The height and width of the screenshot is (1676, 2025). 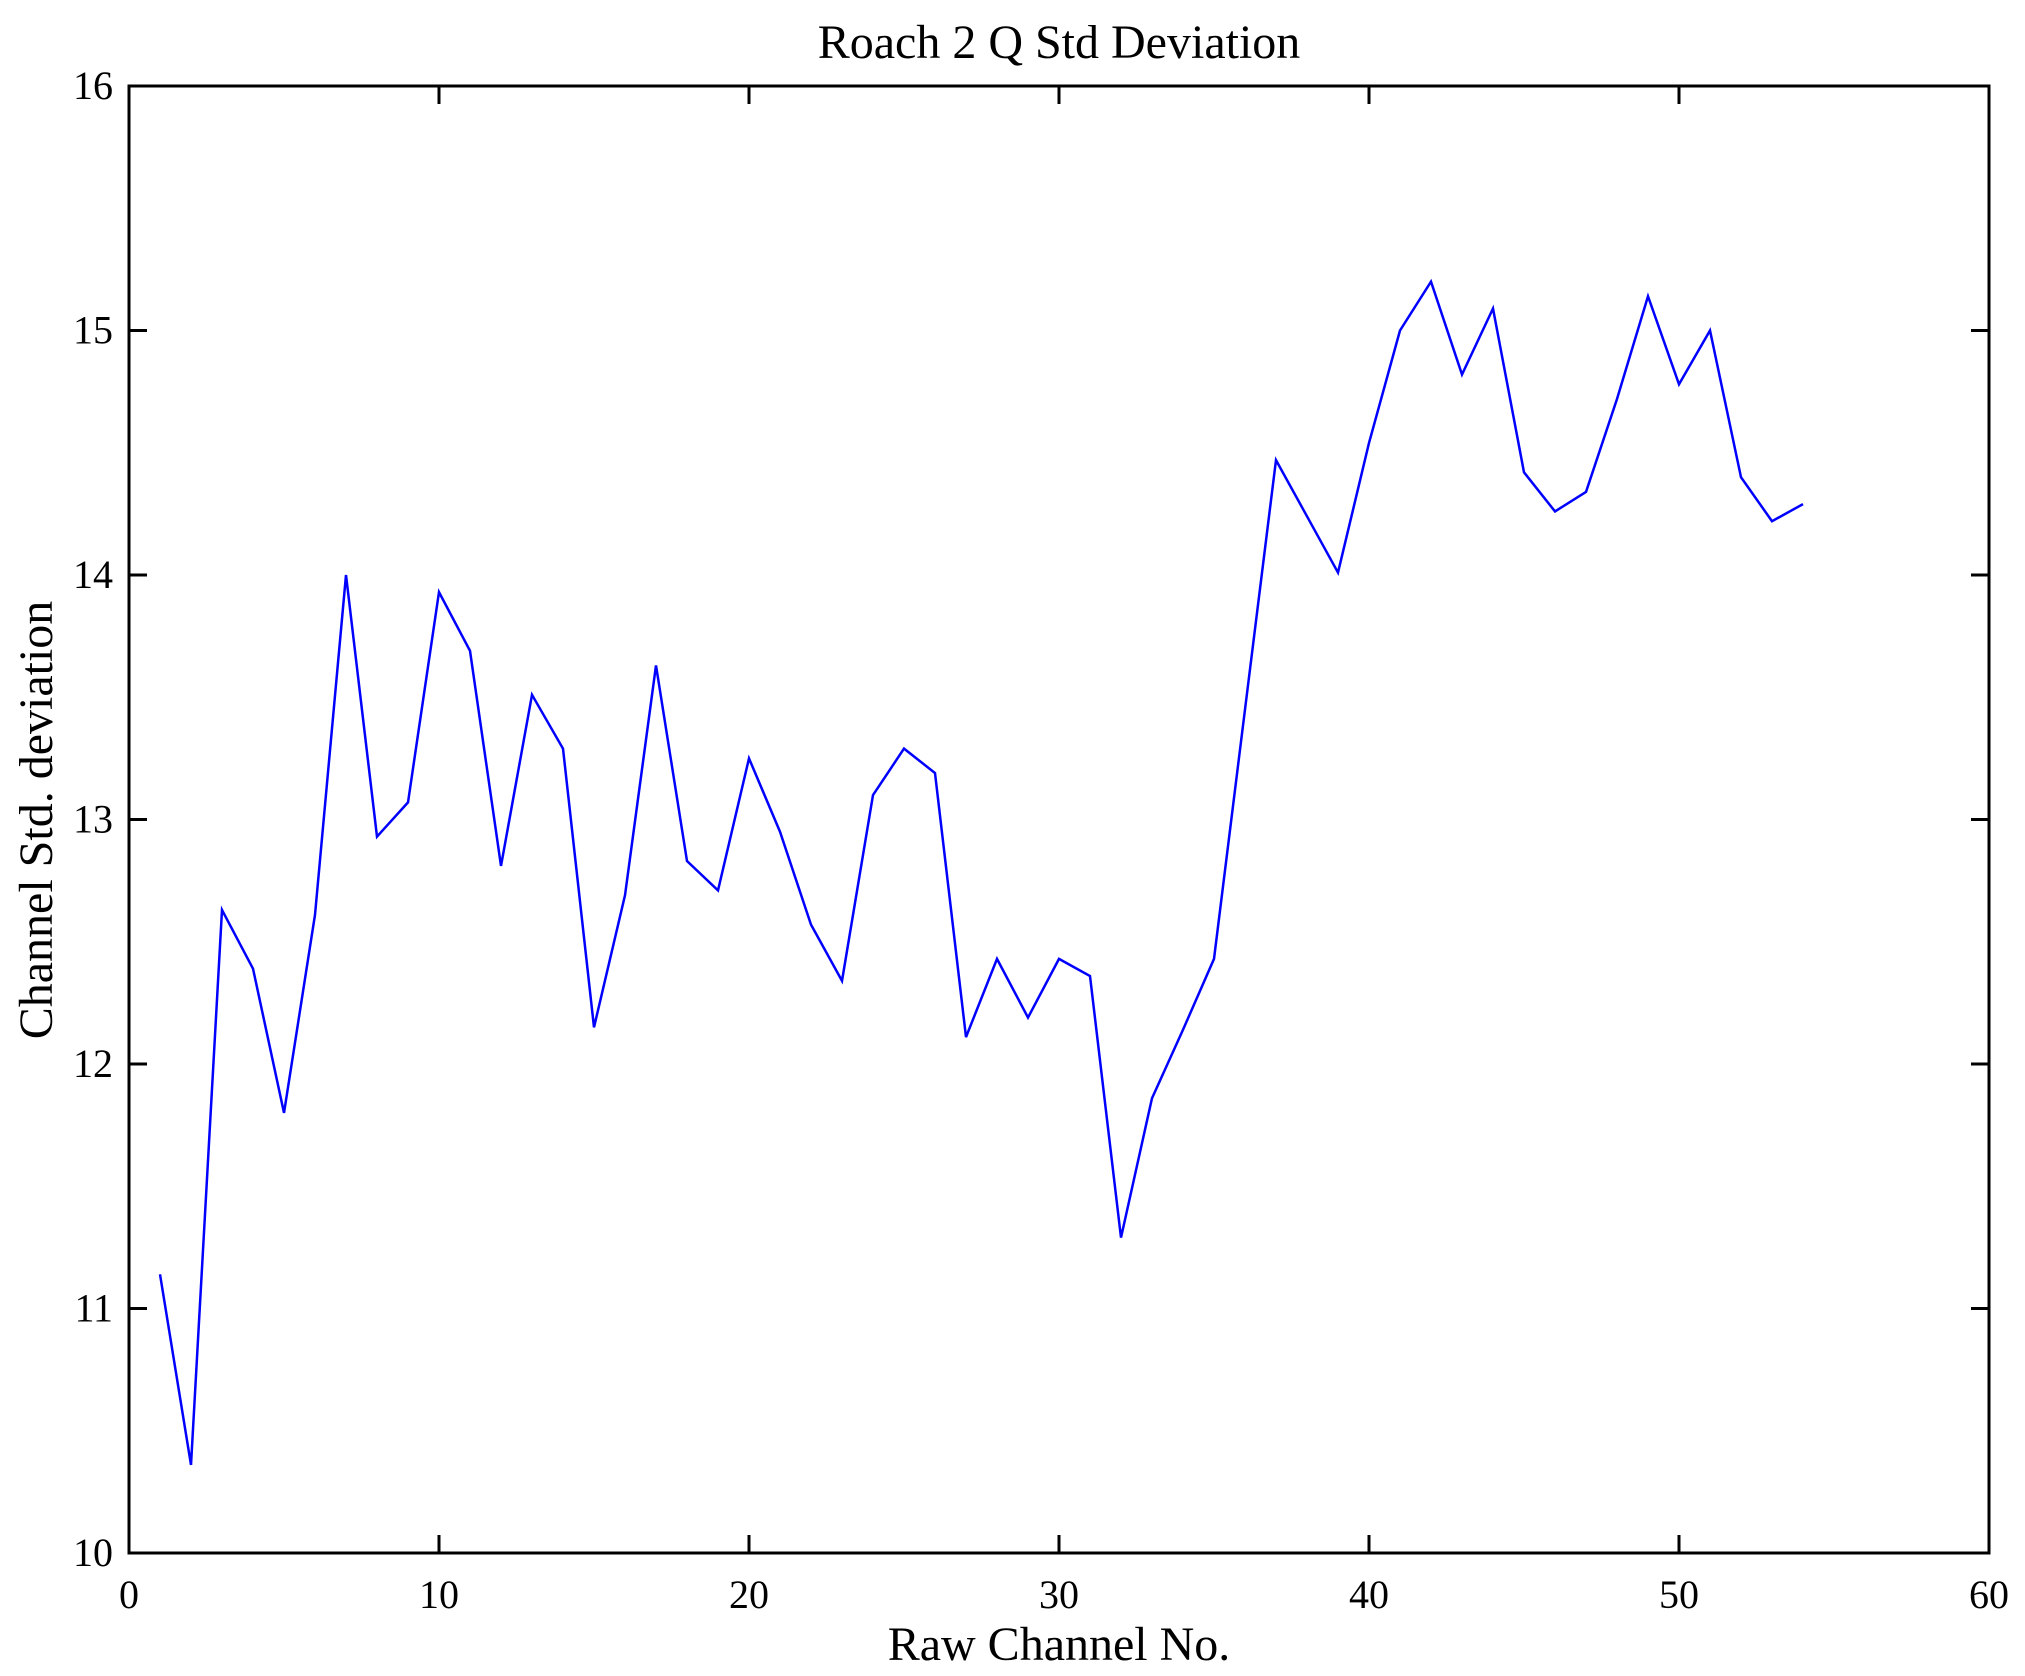 What do you see at coordinates (36, 820) in the screenshot?
I see `y-axis-label: Channel Std. deviation` at bounding box center [36, 820].